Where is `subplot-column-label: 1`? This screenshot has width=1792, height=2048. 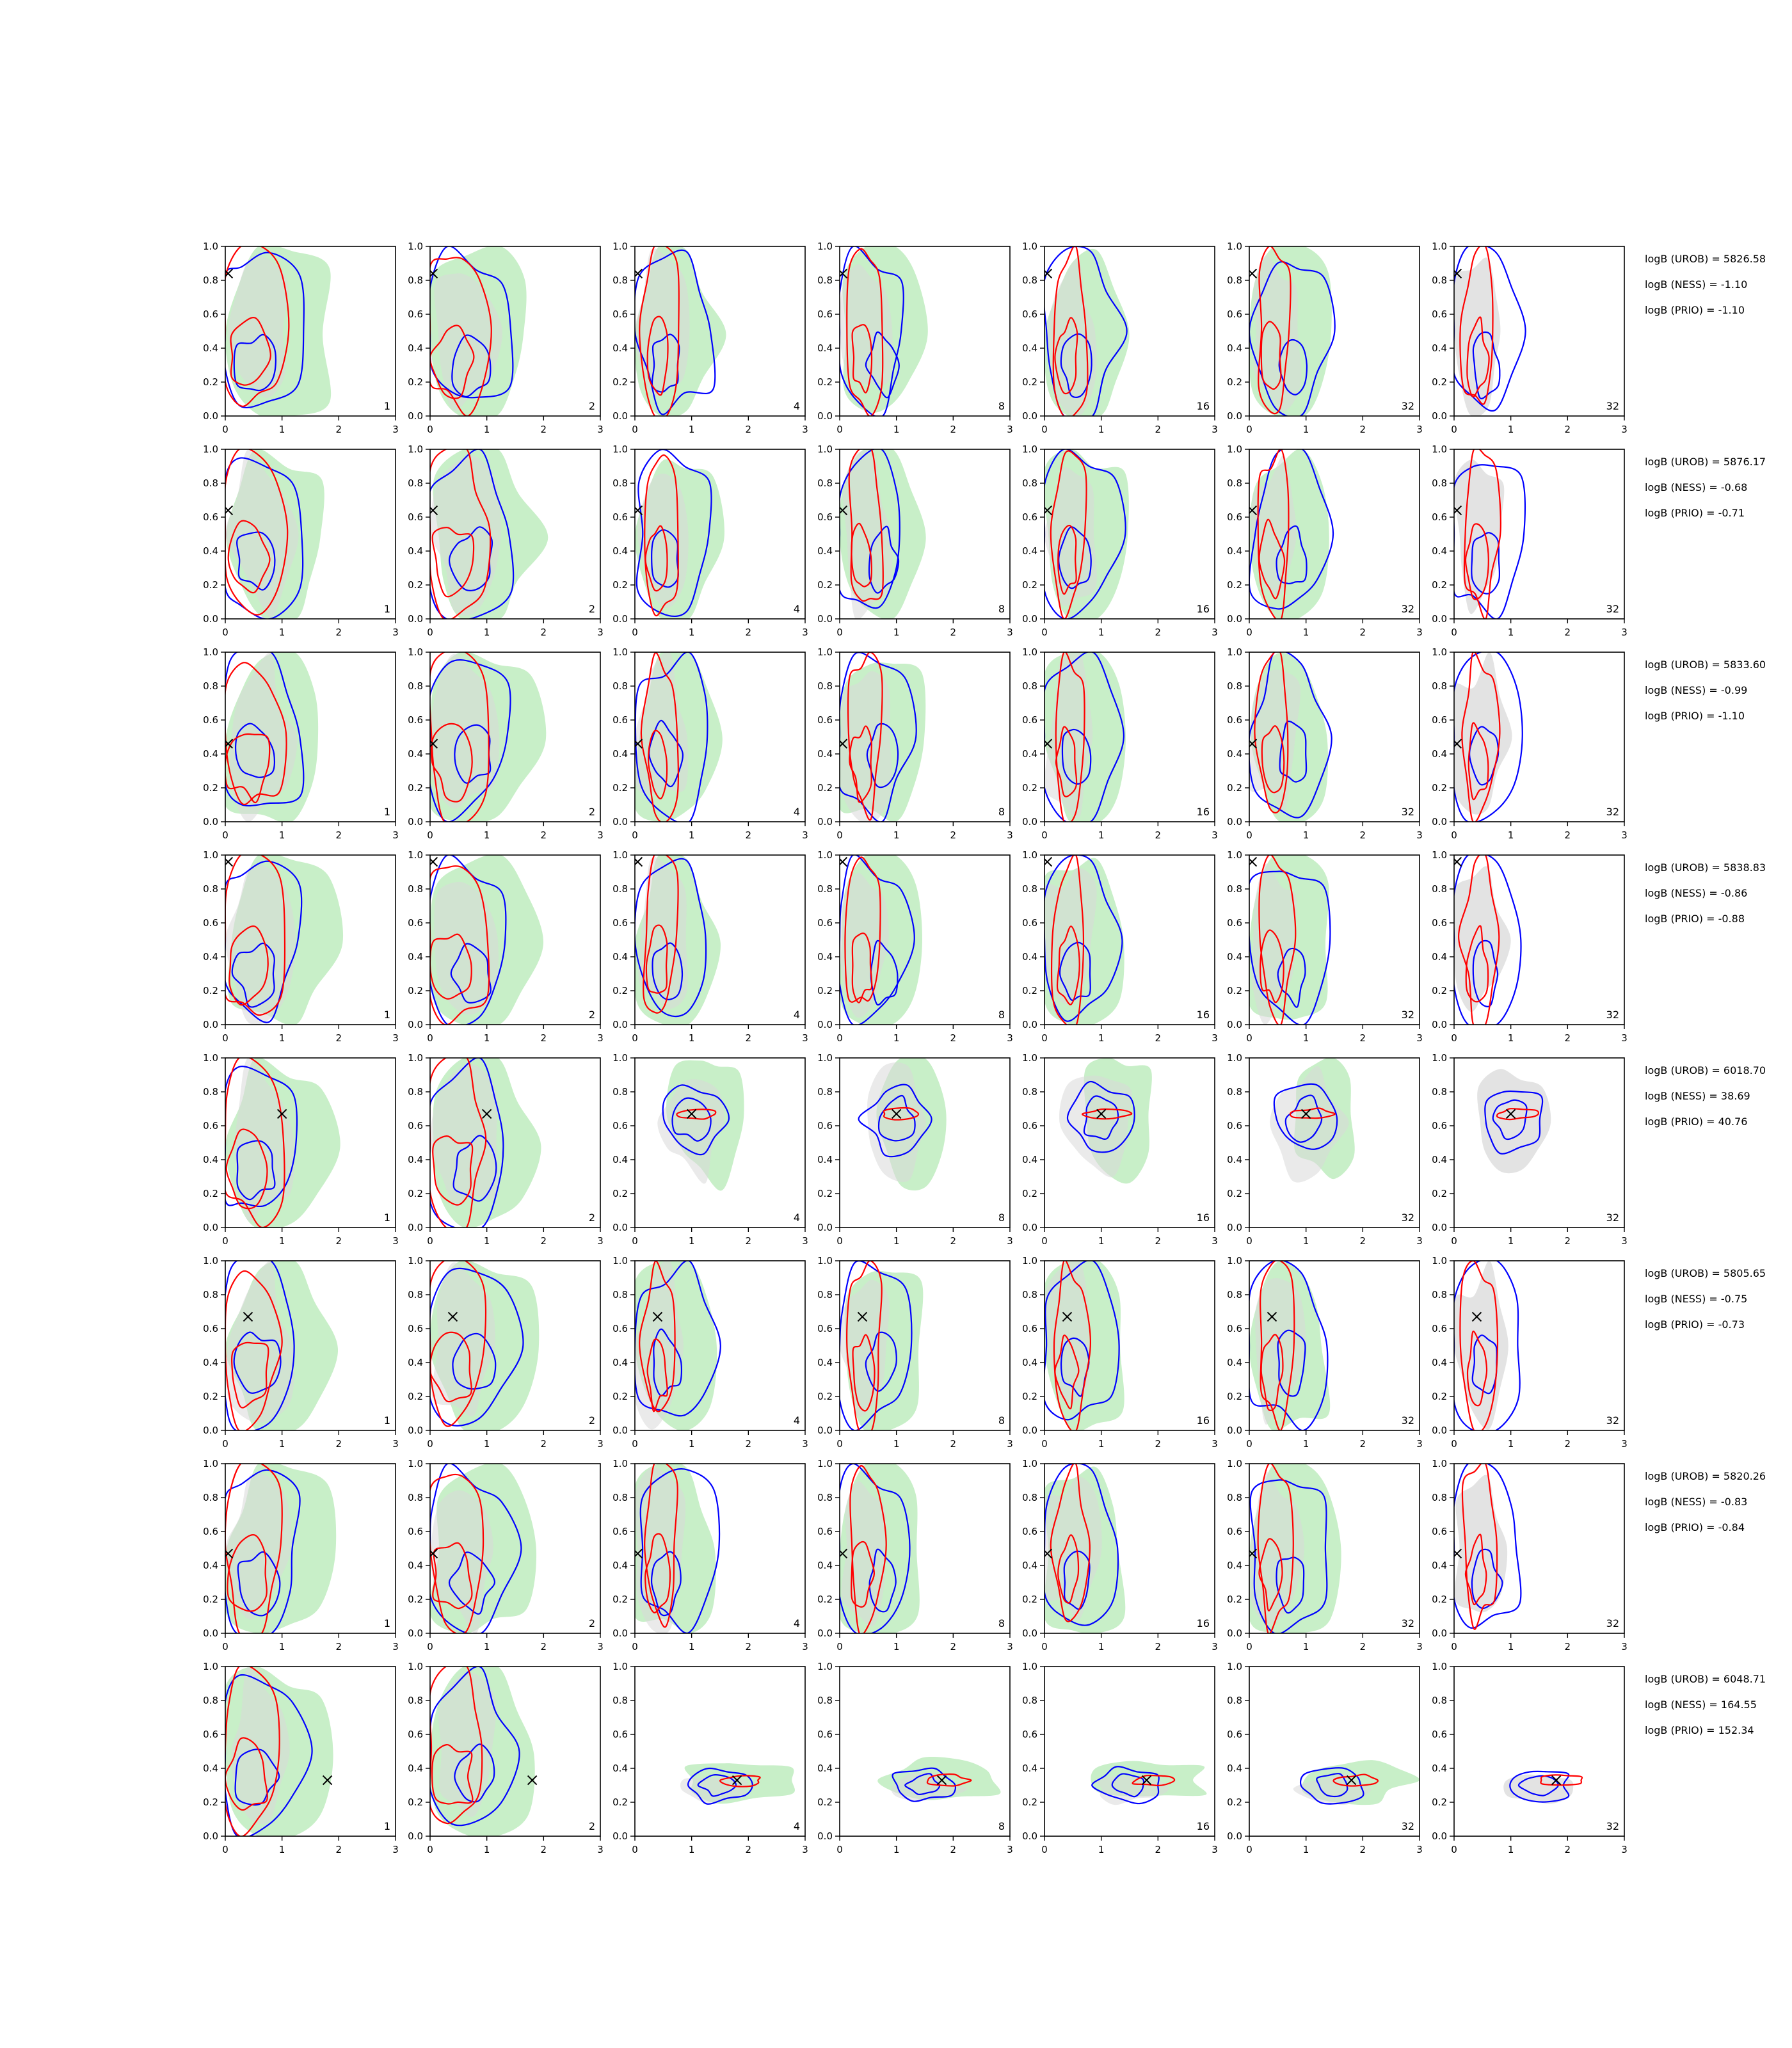 subplot-column-label: 1 is located at coordinates (387, 1218).